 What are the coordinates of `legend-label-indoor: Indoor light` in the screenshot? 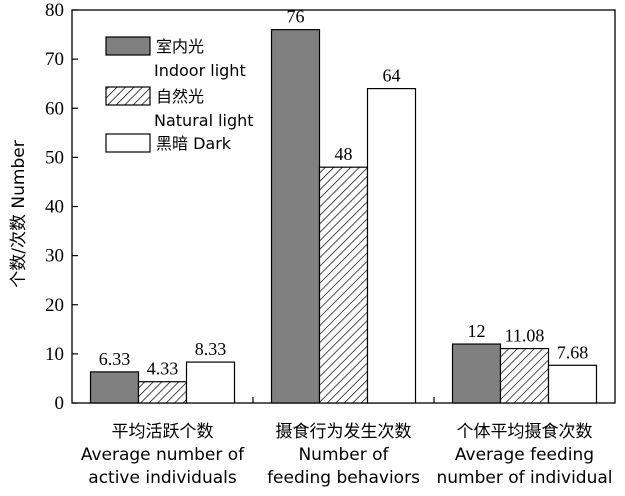 It's located at (200, 70).